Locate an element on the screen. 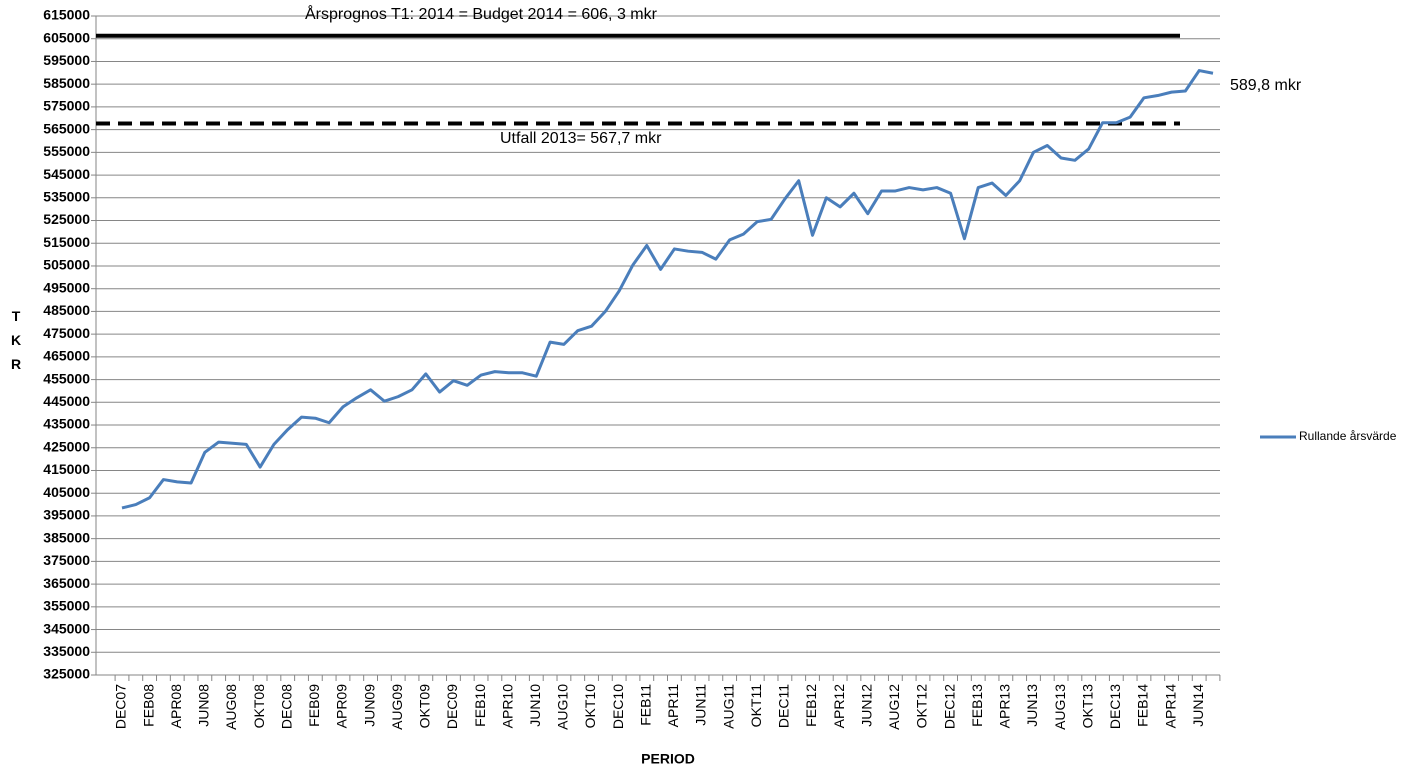 The image size is (1415, 772). y-tick-label: 415000 is located at coordinates (66, 469).